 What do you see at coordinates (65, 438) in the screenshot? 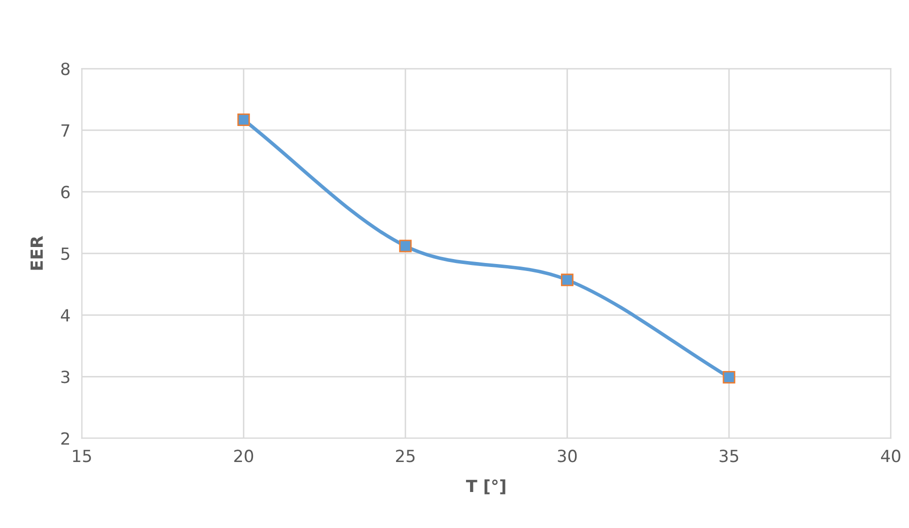
I see `y-tick-label: 2` at bounding box center [65, 438].